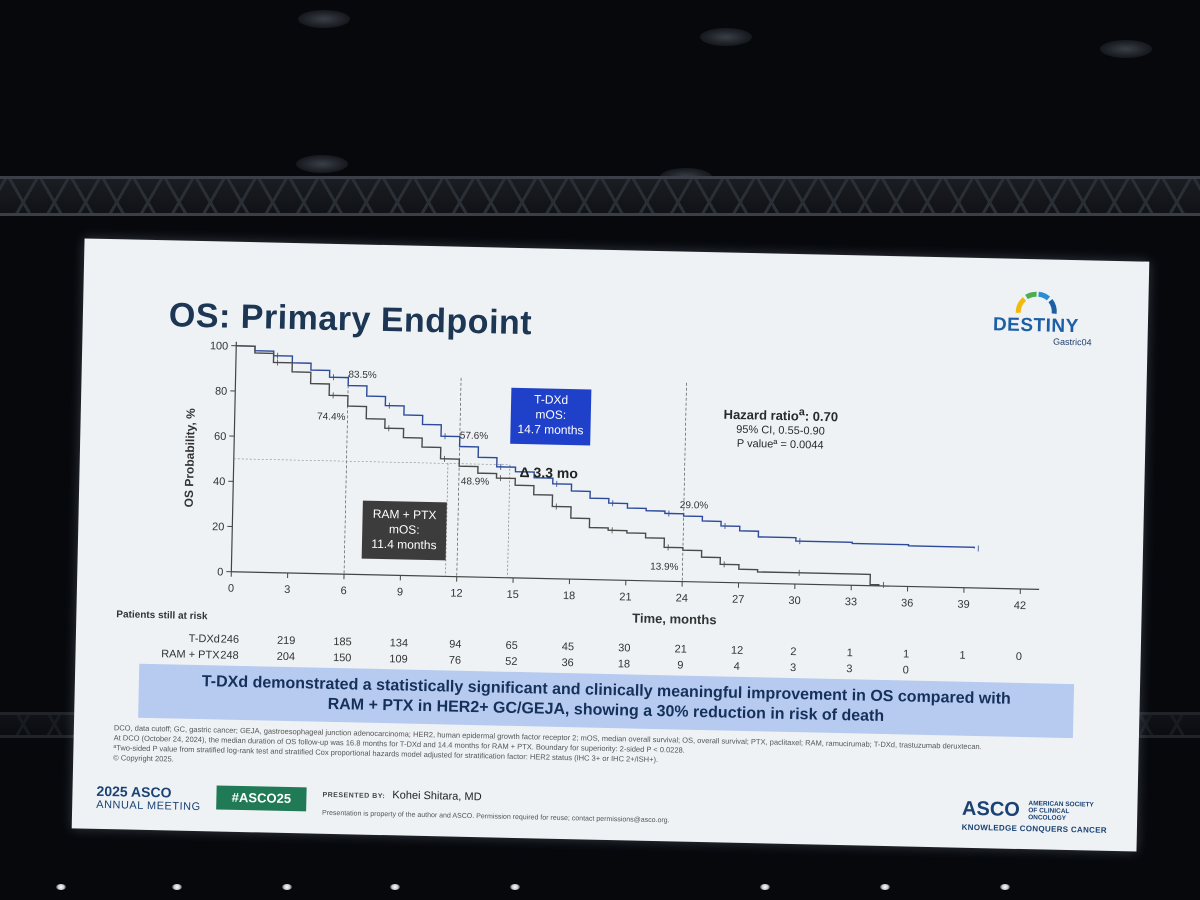  Describe the element at coordinates (551, 400) in the screenshot. I see `tdxd-callout-name: T-DXd` at that location.